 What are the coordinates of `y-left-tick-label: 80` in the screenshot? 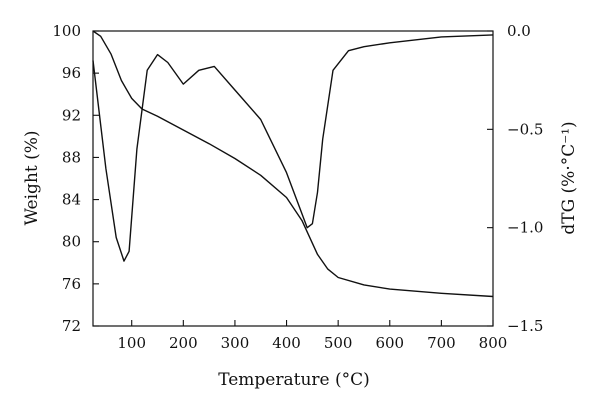 It's located at (71, 242).